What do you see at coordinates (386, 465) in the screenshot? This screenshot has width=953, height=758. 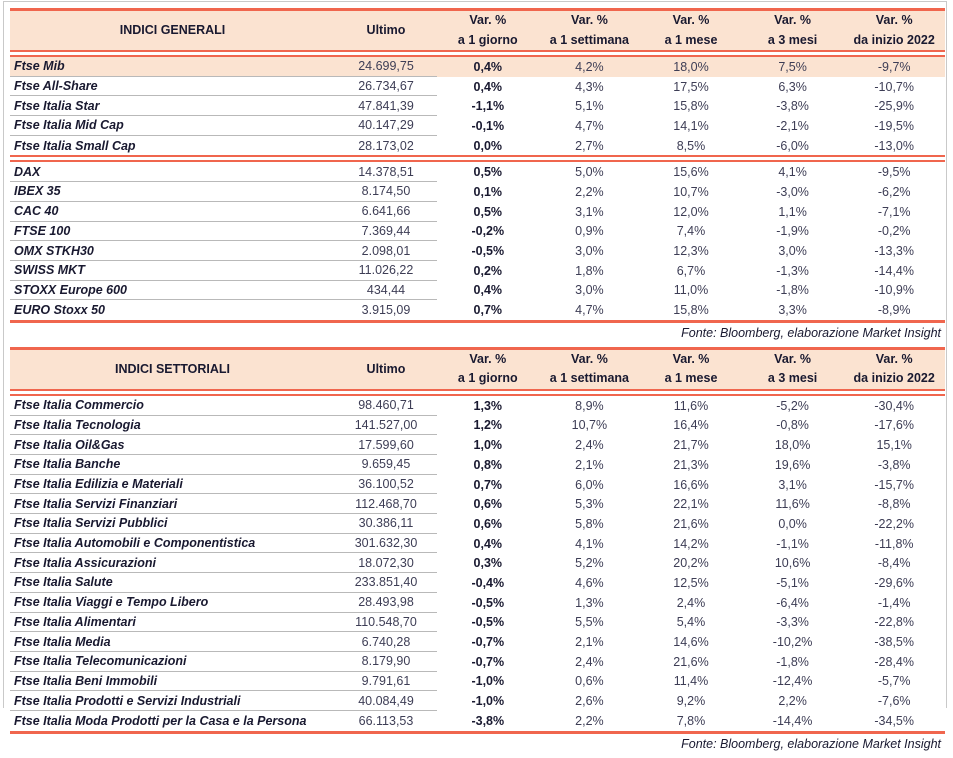 I see `ultimo-value: 9.659,45` at bounding box center [386, 465].